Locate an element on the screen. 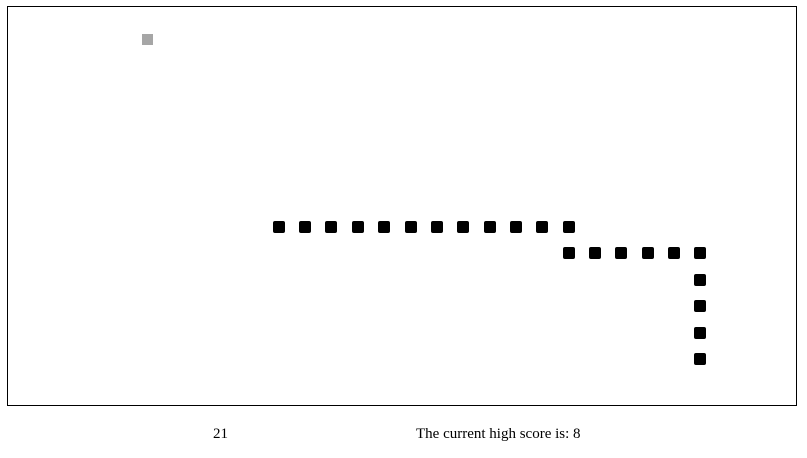  food-pellet is located at coordinates (147, 39).